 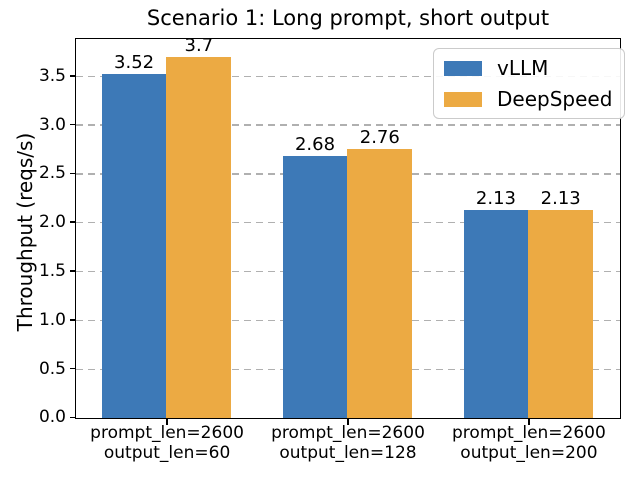 What do you see at coordinates (52, 222) in the screenshot?
I see `y-tick-label-2.0: 2.0` at bounding box center [52, 222].